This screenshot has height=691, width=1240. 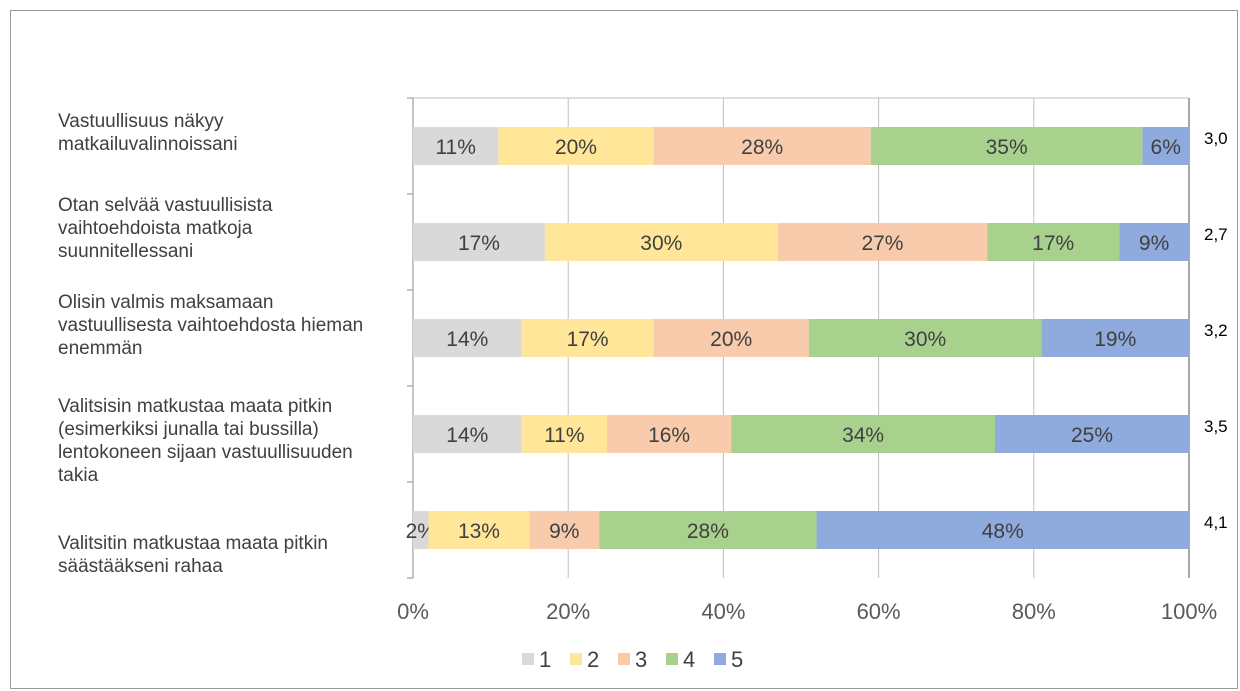 I want to click on data-label-2-2: 30%, so click(x=661, y=243).